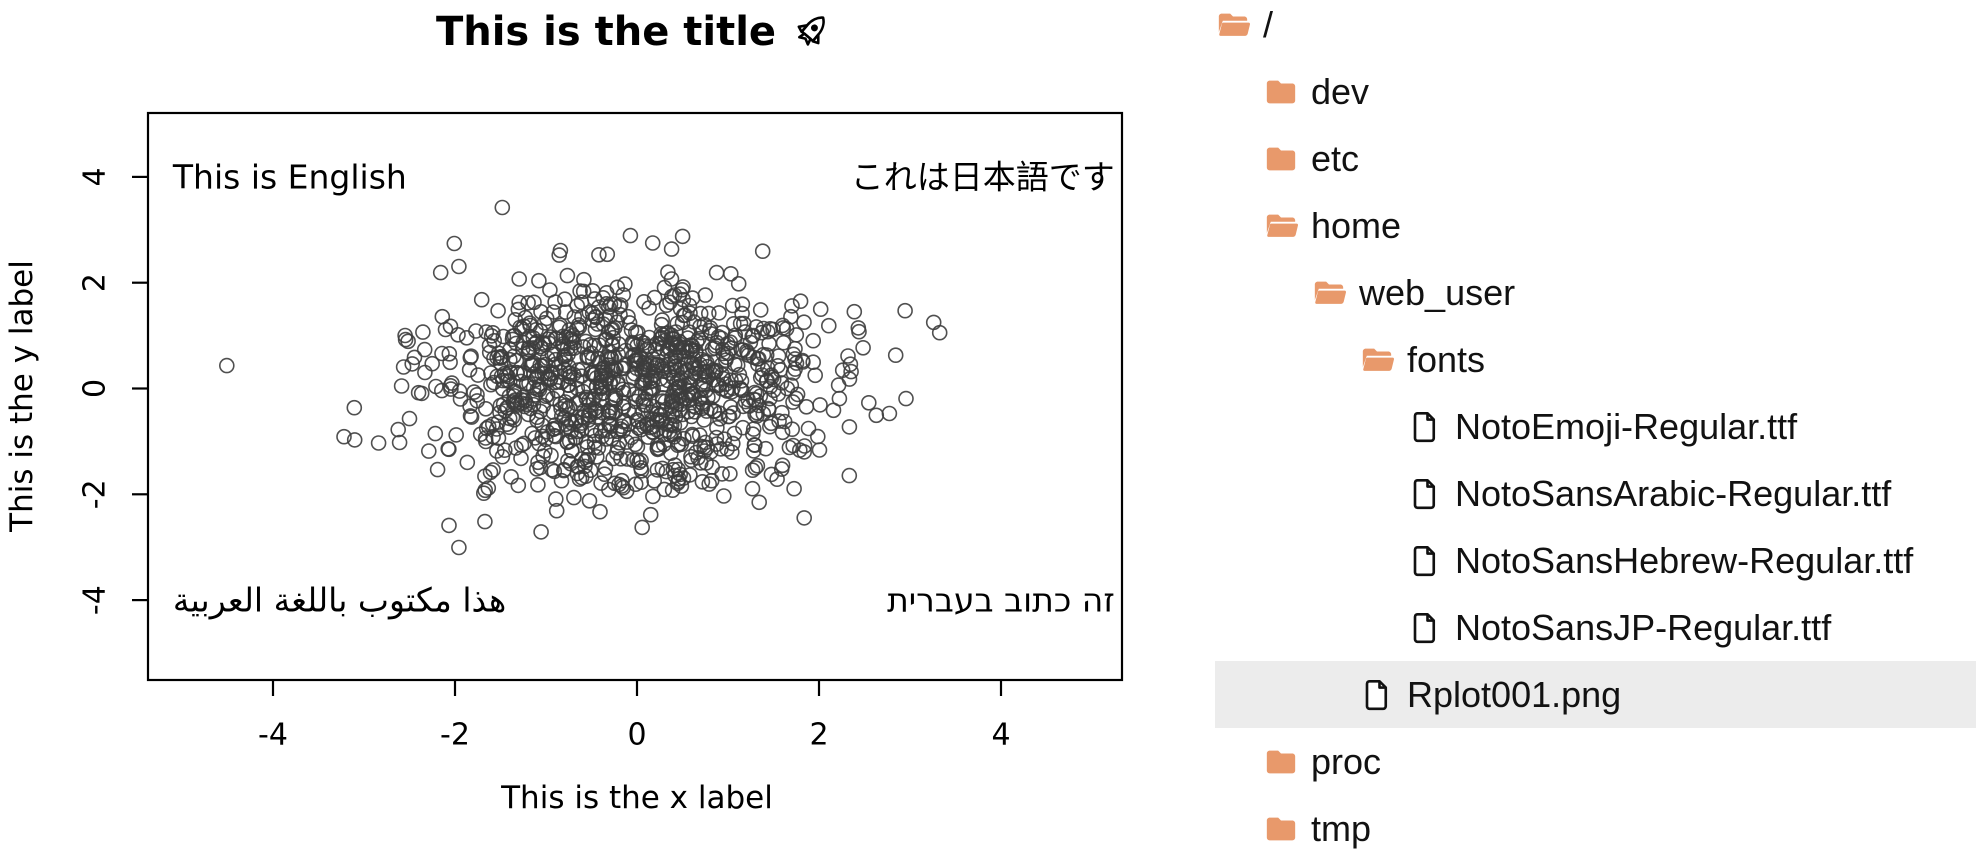 The width and height of the screenshot is (1976, 857). Describe the element at coordinates (636, 735) in the screenshot. I see `x-tick-label: 0` at that location.